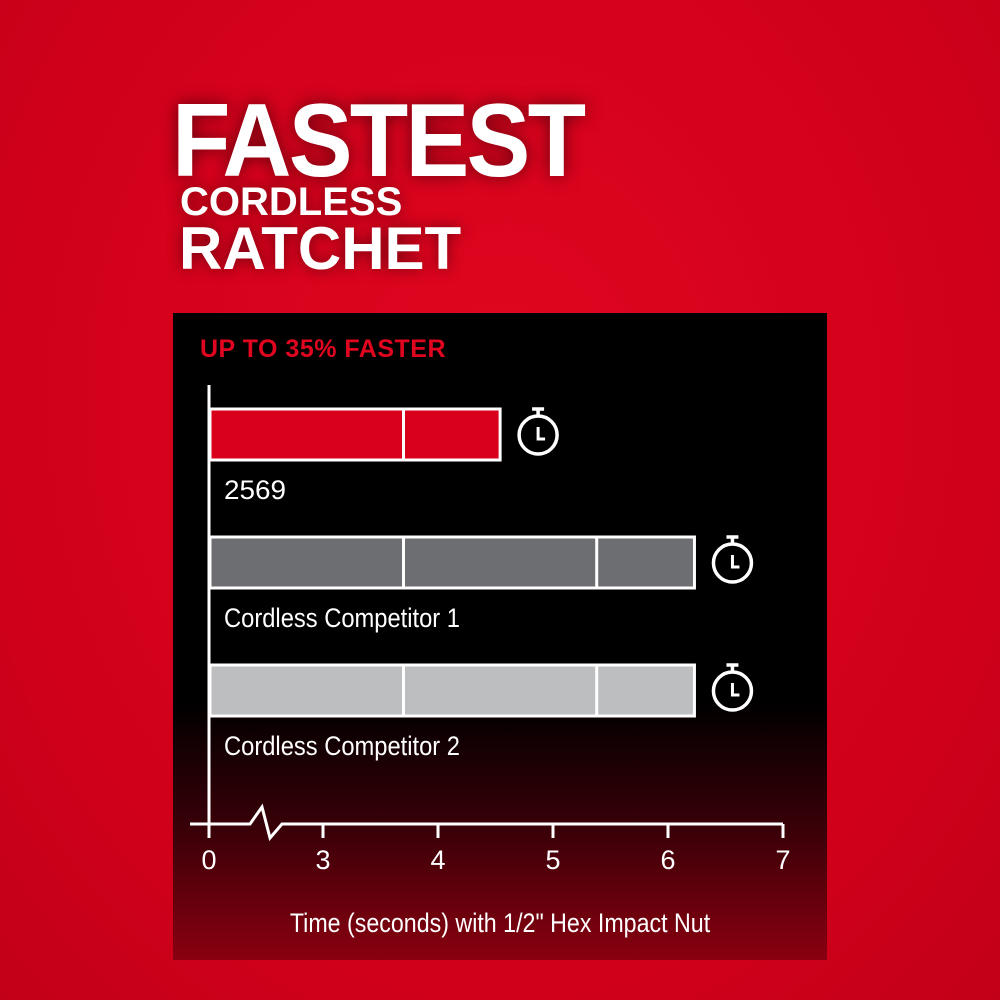 Image resolution: width=1000 pixels, height=1000 pixels. What do you see at coordinates (486, 822) in the screenshot?
I see `x-axis` at bounding box center [486, 822].